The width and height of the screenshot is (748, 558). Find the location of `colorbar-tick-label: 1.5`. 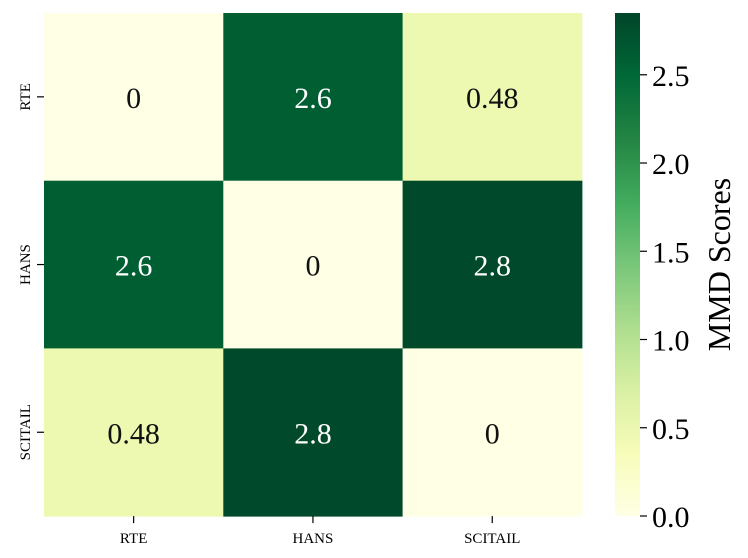

colorbar-tick-label: 1.5 is located at coordinates (671, 252).